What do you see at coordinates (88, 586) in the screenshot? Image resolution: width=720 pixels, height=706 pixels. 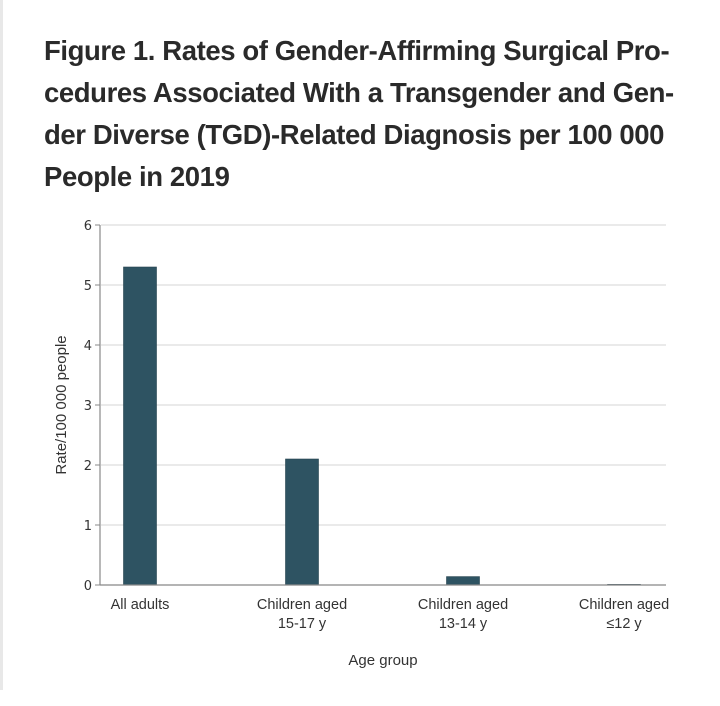 I see `y-tick-label: 0` at bounding box center [88, 586].